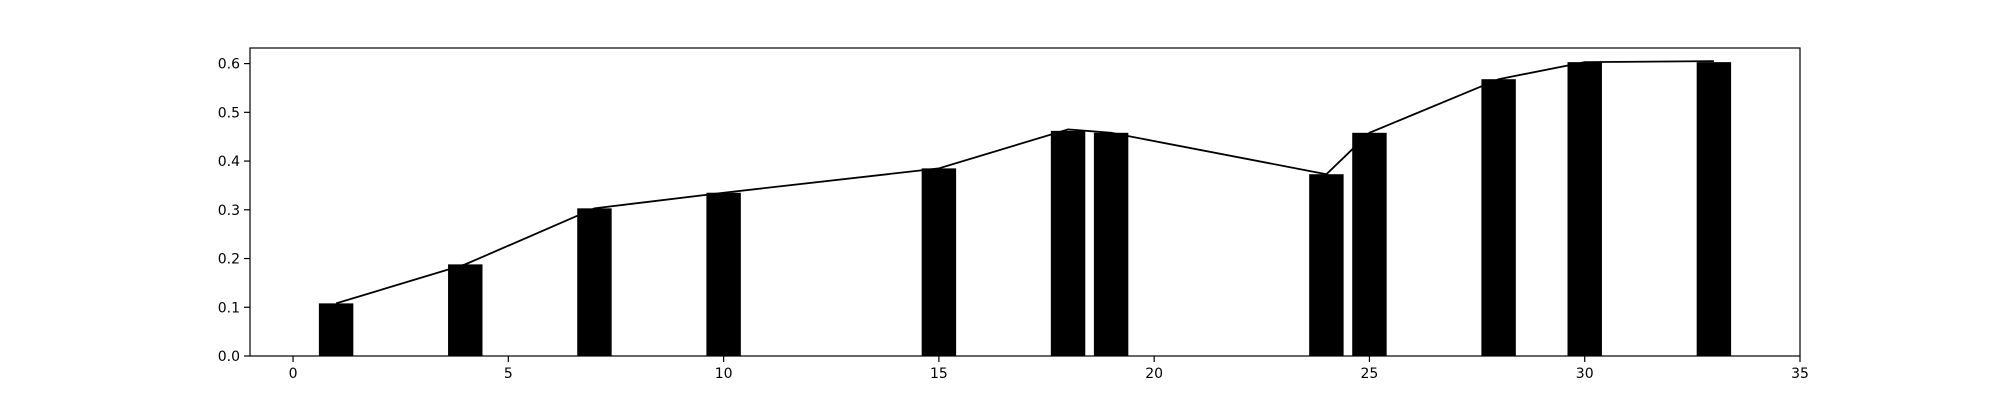  I want to click on x-tick-label-5: 25, so click(1370, 374).